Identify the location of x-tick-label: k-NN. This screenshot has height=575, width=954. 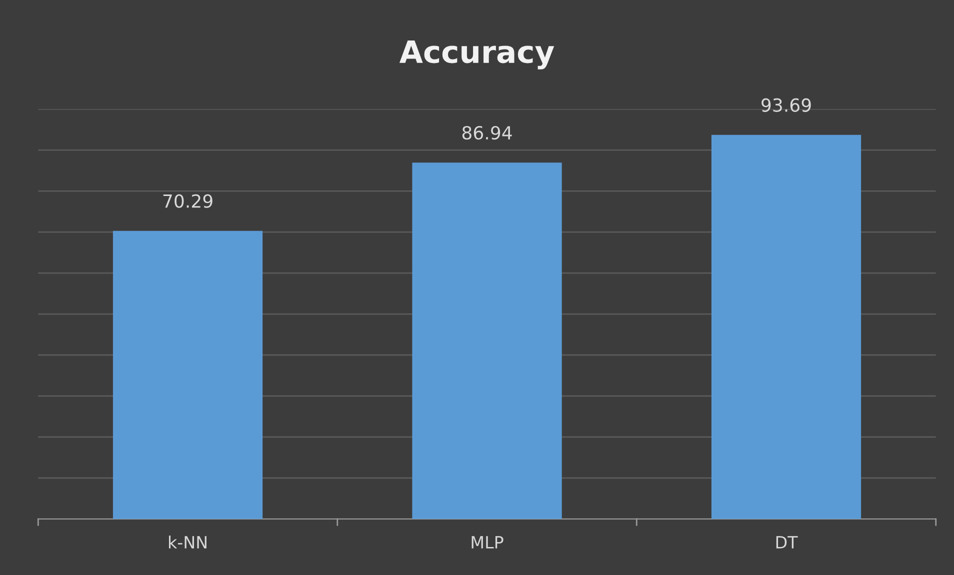
(187, 542).